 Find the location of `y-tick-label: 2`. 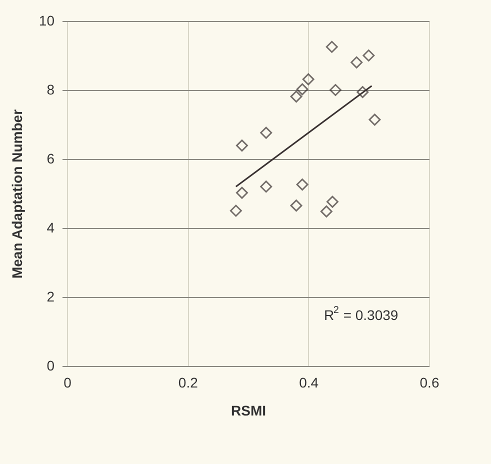

y-tick-label: 2 is located at coordinates (50, 296).